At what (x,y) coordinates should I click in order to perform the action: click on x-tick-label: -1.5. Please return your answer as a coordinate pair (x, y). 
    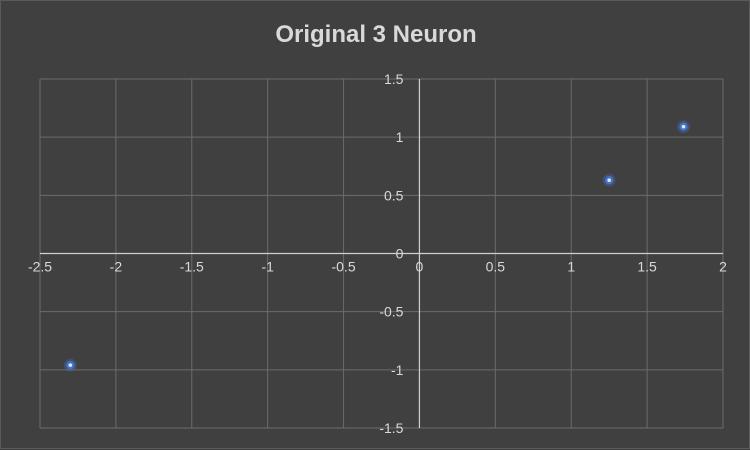
    Looking at the image, I should click on (192, 267).